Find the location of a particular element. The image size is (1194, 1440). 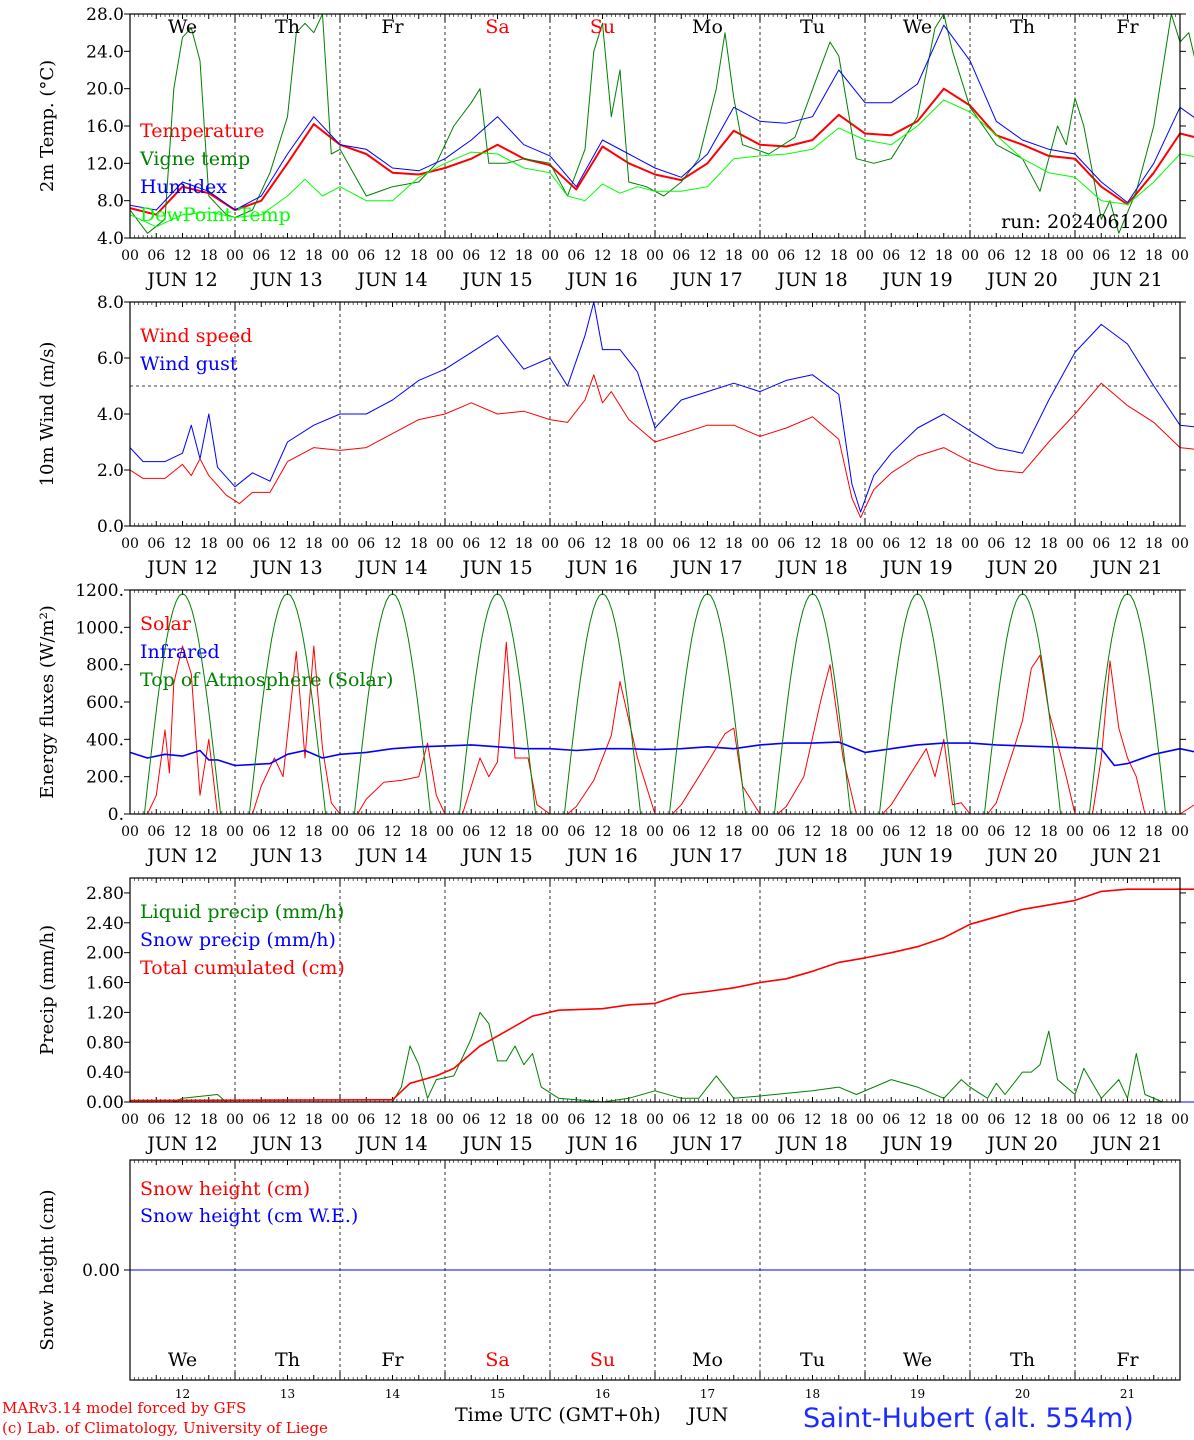

legend-entry: Solar is located at coordinates (166, 624).